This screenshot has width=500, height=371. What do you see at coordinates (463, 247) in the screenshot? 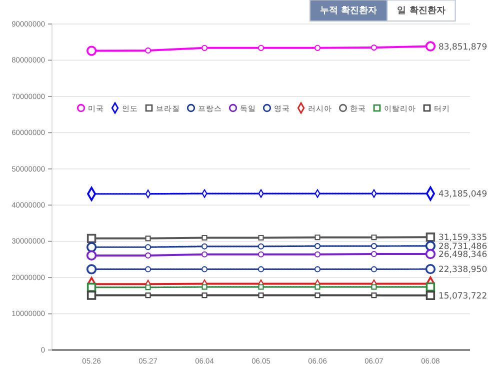
I see `data-label: 28,731,486` at bounding box center [463, 247].